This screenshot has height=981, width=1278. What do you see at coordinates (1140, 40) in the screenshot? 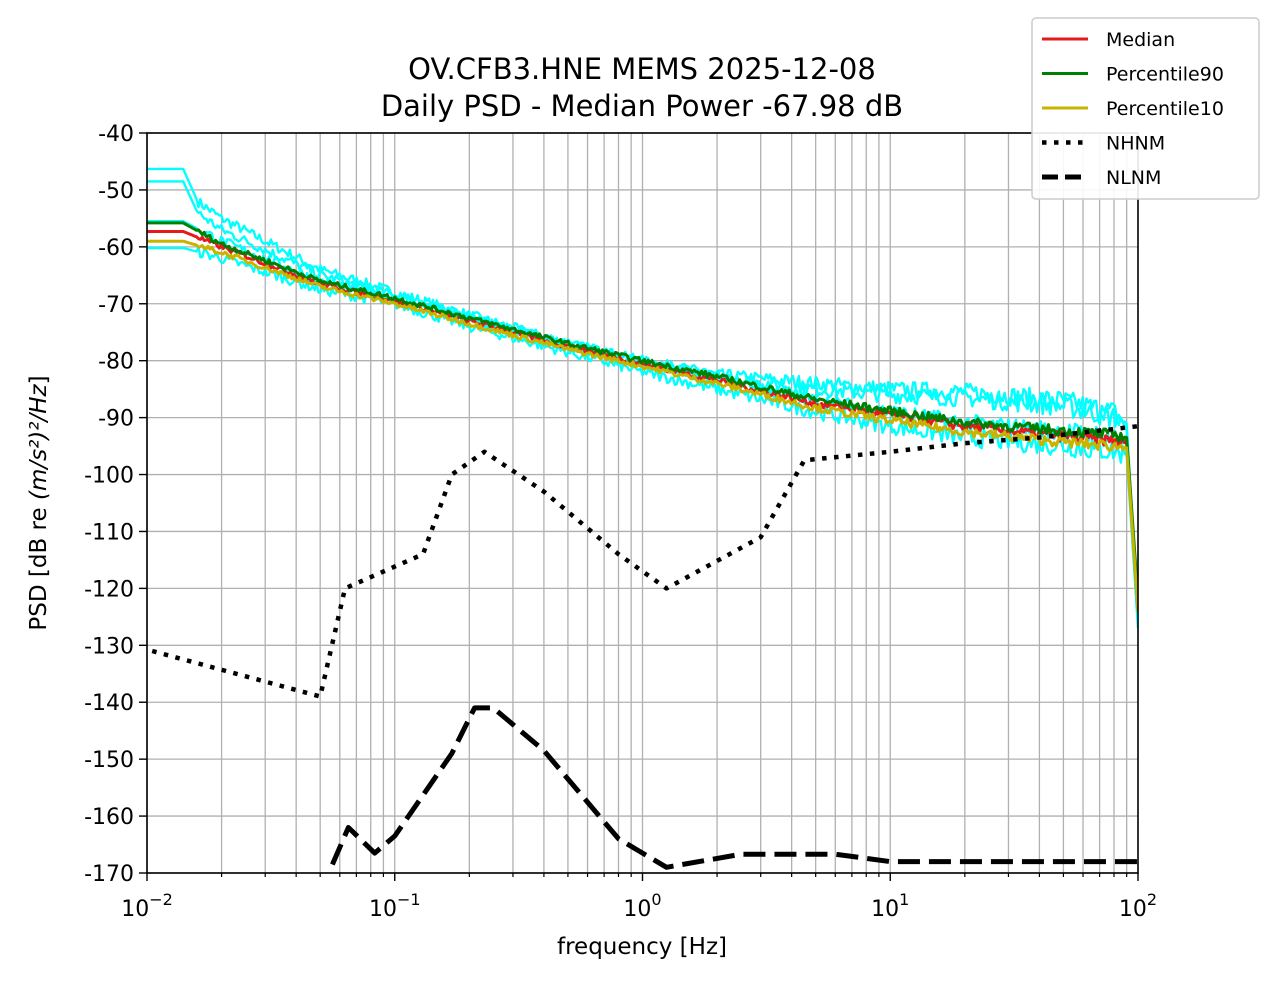
I see `legend-label-median: Median` at bounding box center [1140, 40].